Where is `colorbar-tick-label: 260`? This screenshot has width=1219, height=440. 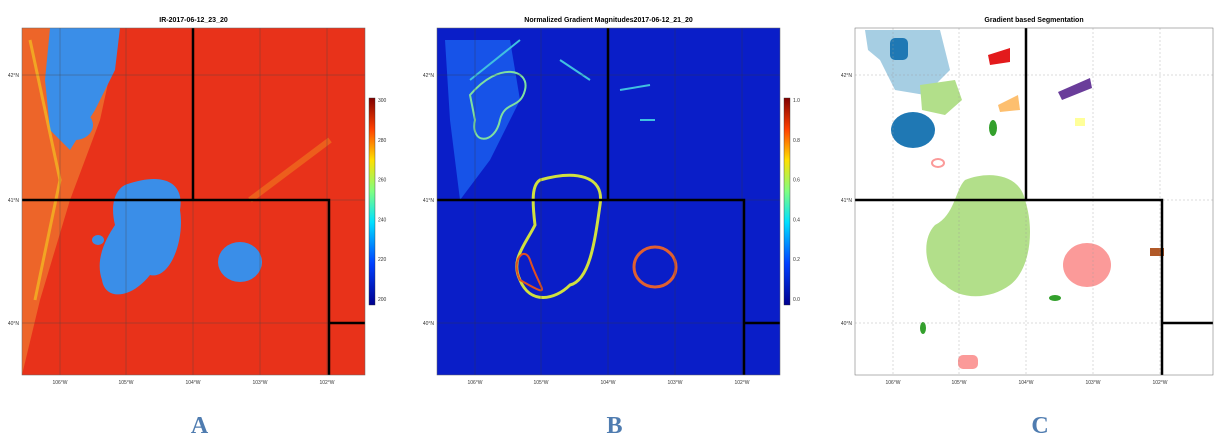
colorbar-tick-label: 260 is located at coordinates (382, 181).